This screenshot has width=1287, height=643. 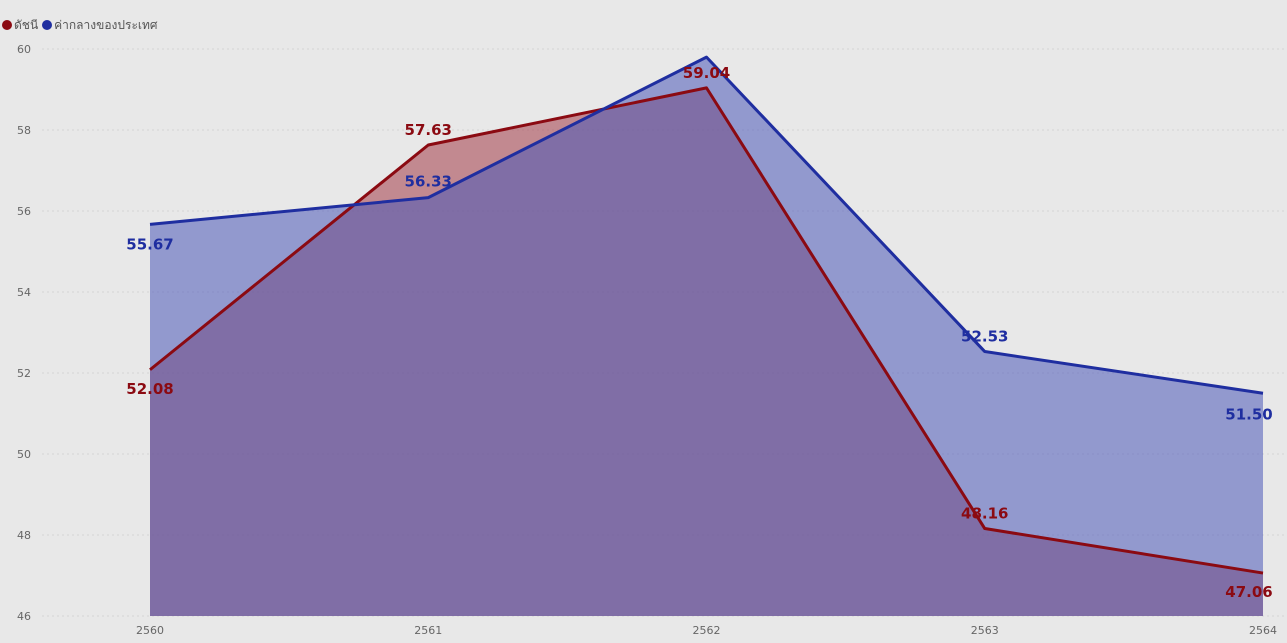 What do you see at coordinates (26, 24) in the screenshot?
I see `legend-label-index: ดัชนี` at bounding box center [26, 24].